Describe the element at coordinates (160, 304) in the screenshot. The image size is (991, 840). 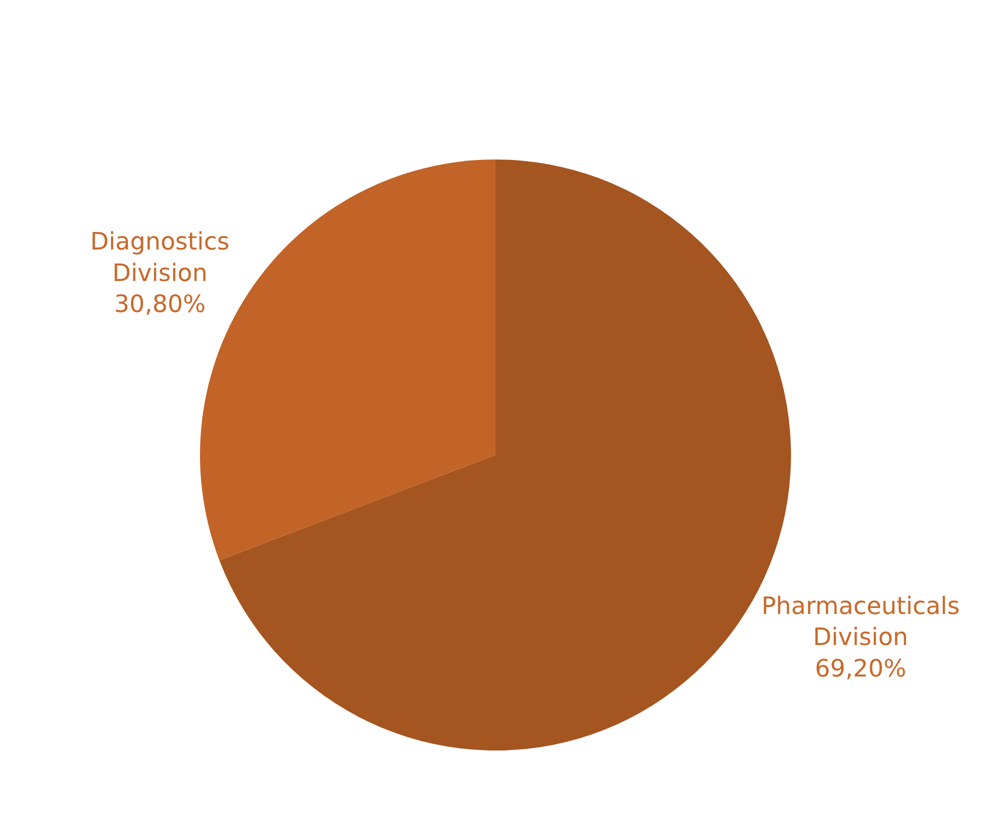
I see `data-label: 30,80%` at that location.